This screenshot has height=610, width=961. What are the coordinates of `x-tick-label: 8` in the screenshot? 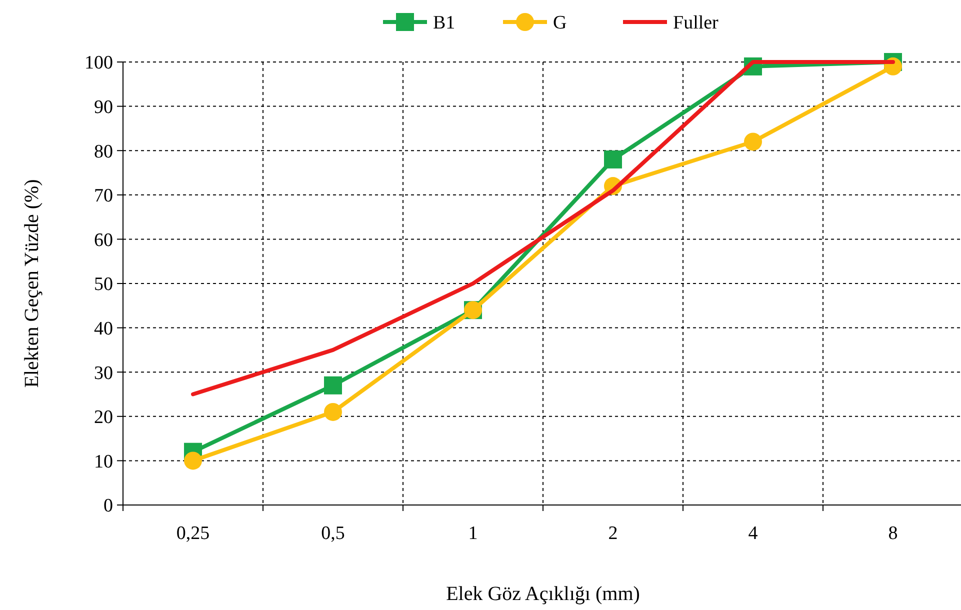 It's located at (893, 533).